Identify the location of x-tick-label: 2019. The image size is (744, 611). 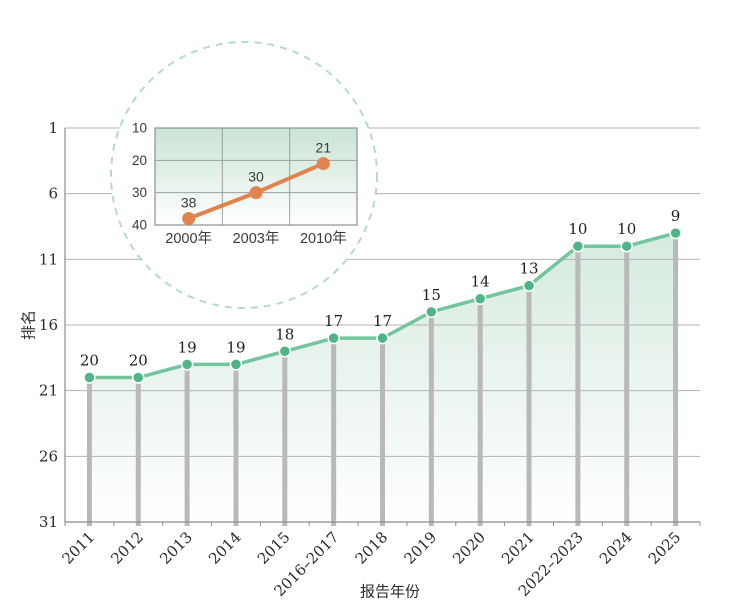
(420, 548).